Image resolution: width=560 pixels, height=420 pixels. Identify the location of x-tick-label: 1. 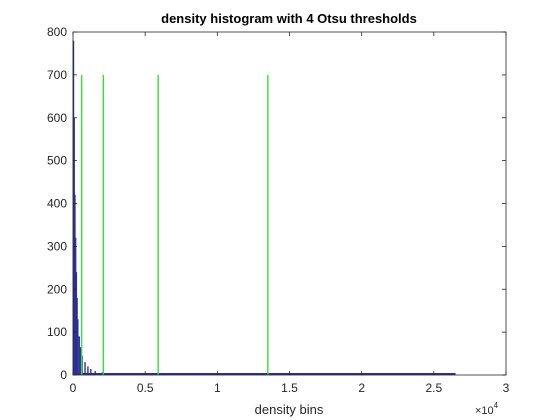
(217, 388).